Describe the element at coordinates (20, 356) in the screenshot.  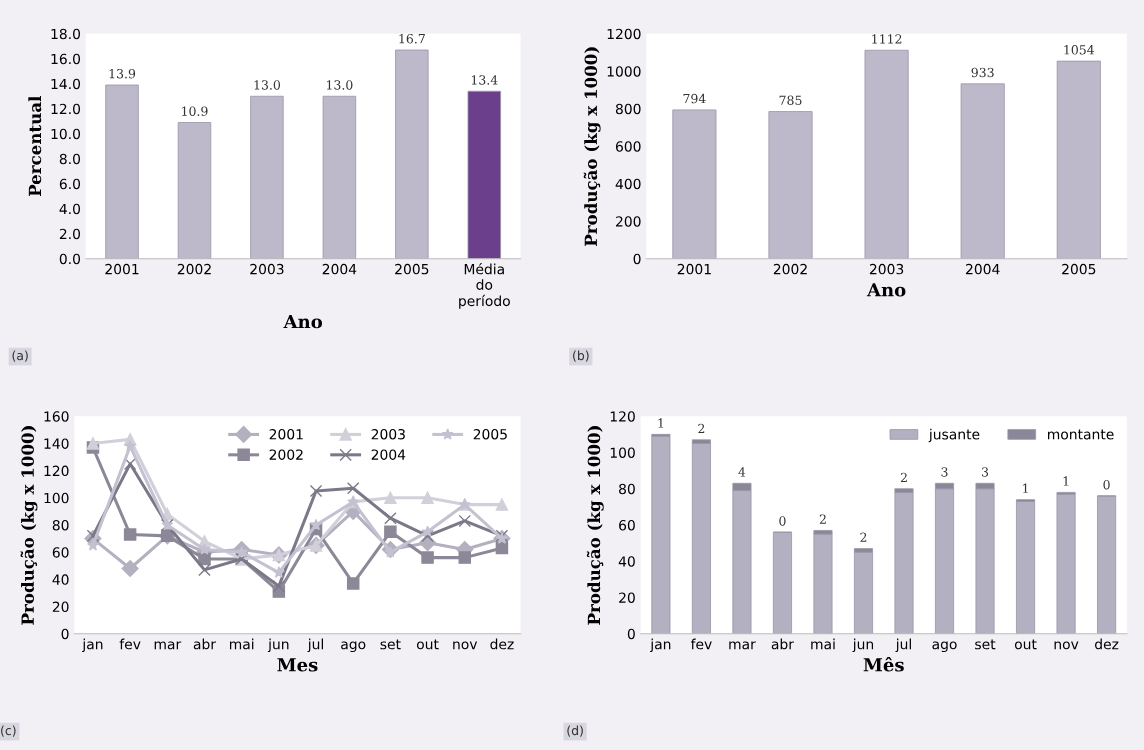
I see `text: (a)` at that location.